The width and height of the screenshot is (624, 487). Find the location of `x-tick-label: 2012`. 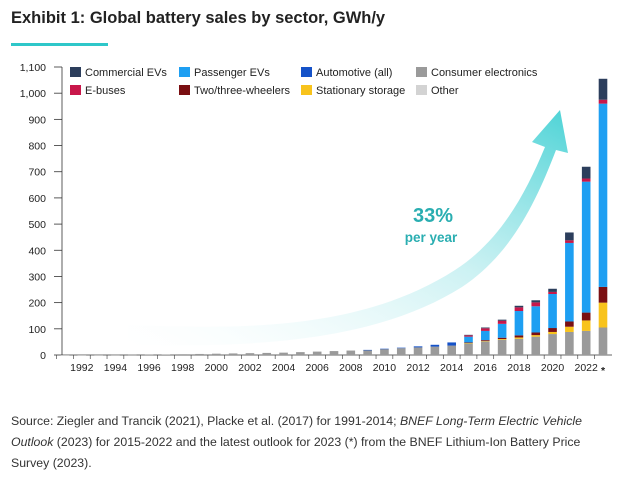

x-tick-label: 2012 is located at coordinates (418, 368).